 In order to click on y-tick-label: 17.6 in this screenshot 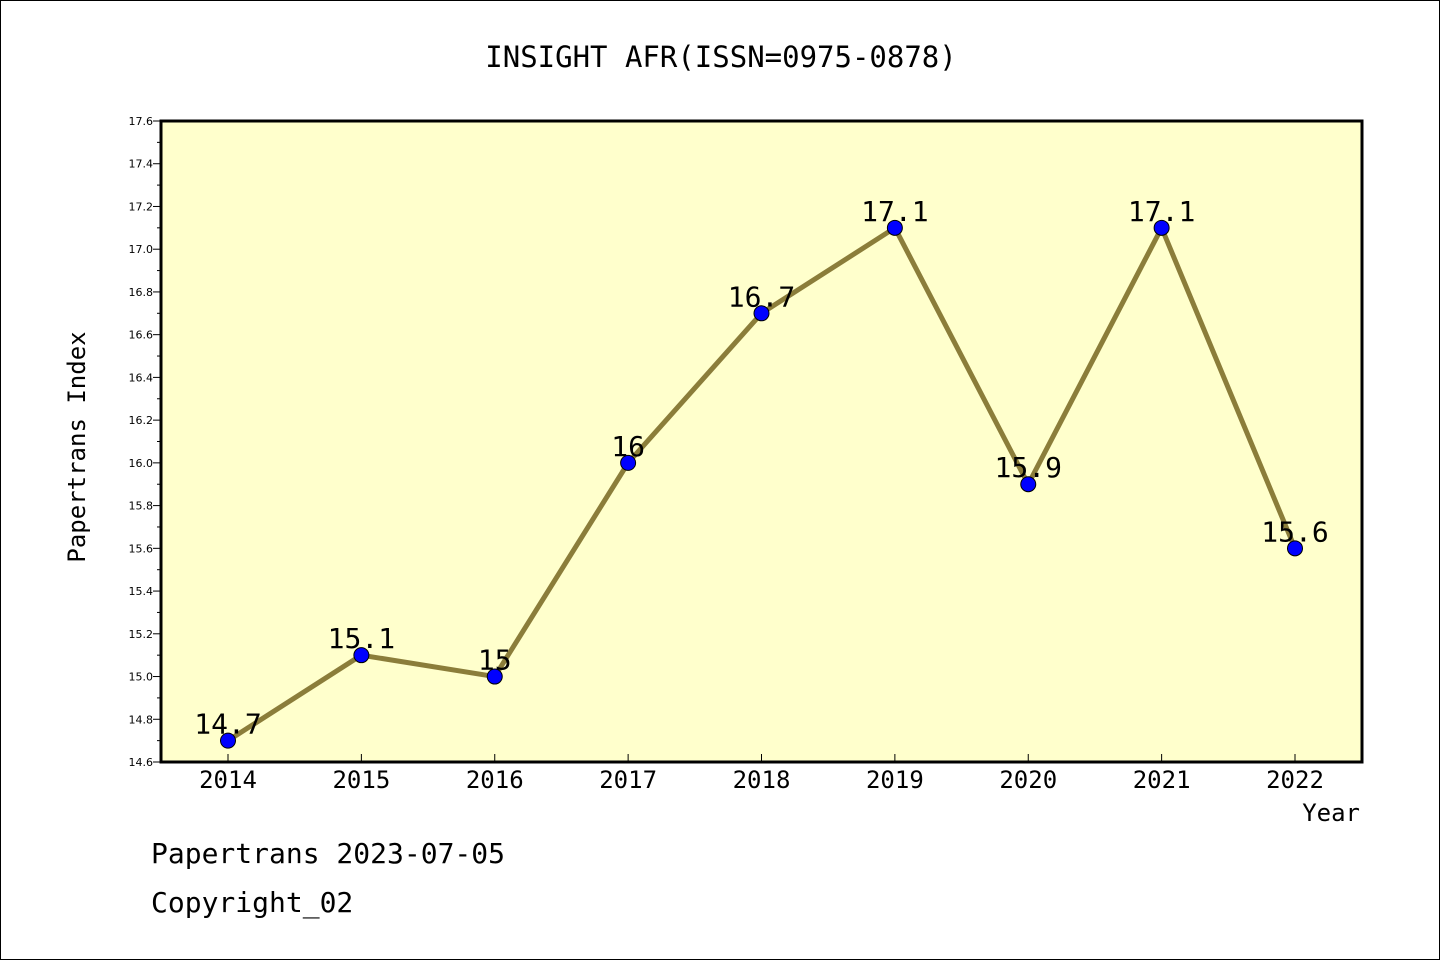, I will do `click(141, 121)`.